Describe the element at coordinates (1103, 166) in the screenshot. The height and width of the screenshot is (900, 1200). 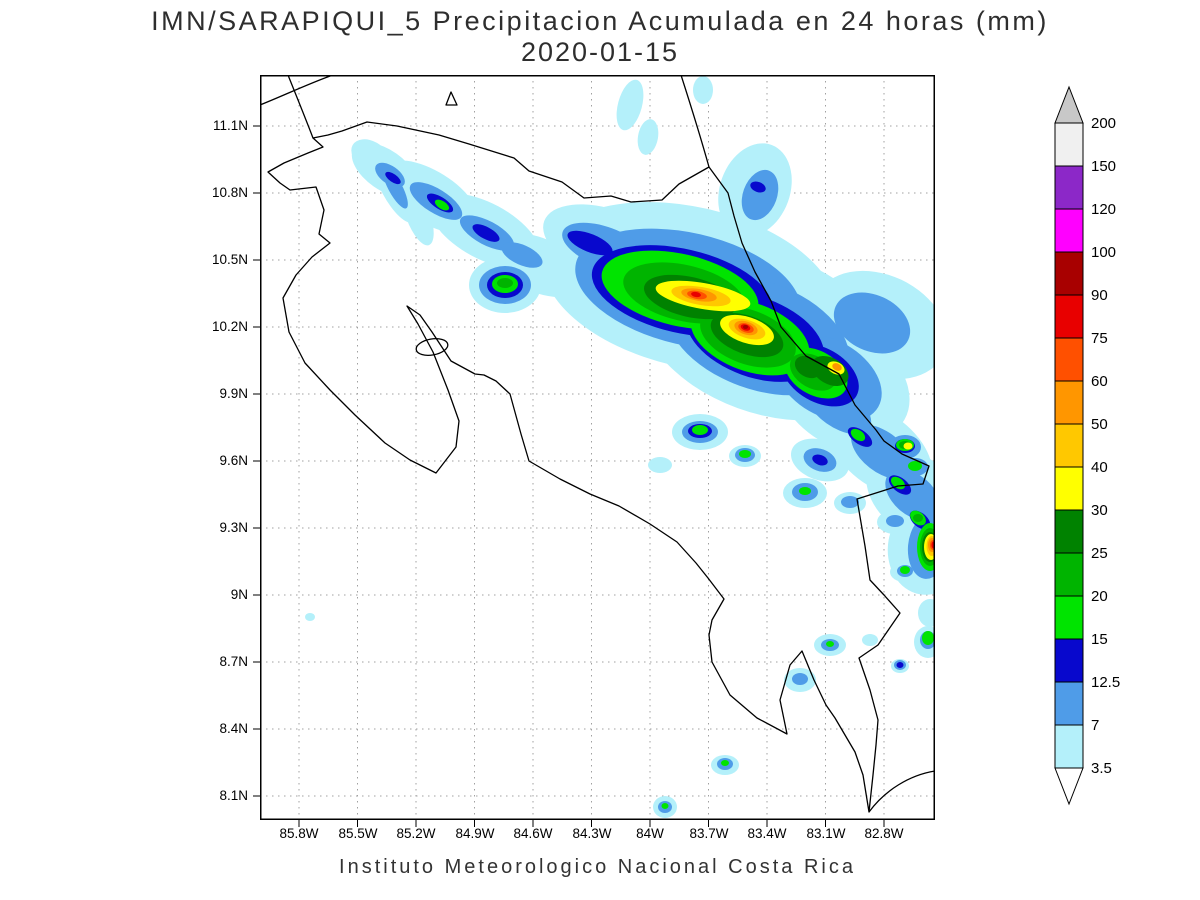
I see `colorbar-label: 150` at that location.